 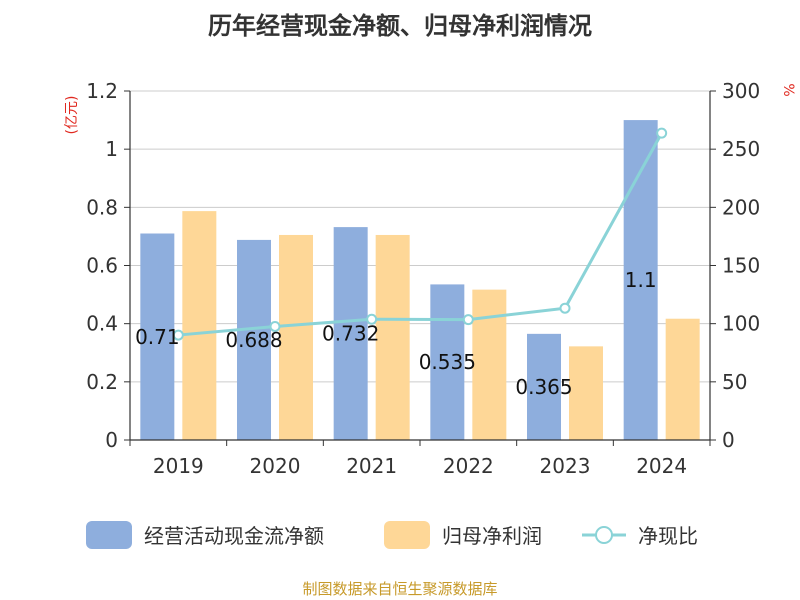 I want to click on y-left-tick-label: 1.2, so click(x=102, y=91).